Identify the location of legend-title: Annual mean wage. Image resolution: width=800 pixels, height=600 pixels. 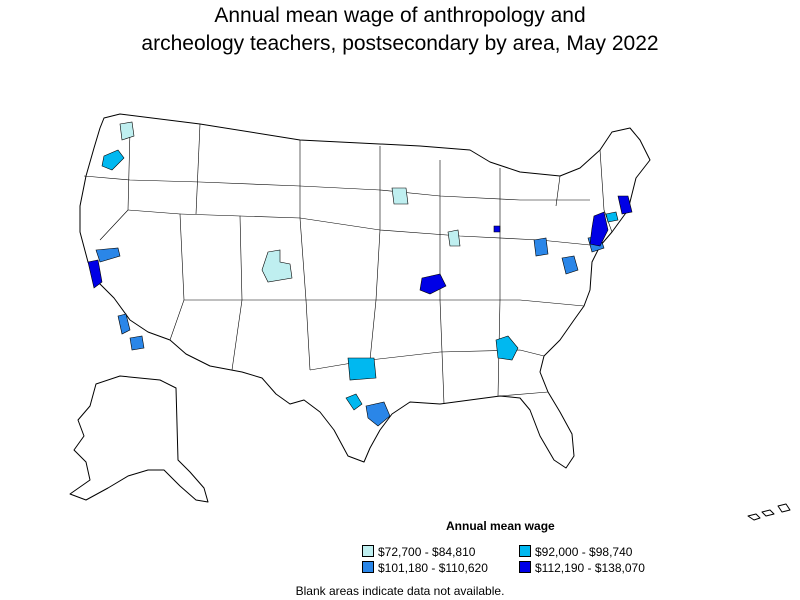
(500, 526).